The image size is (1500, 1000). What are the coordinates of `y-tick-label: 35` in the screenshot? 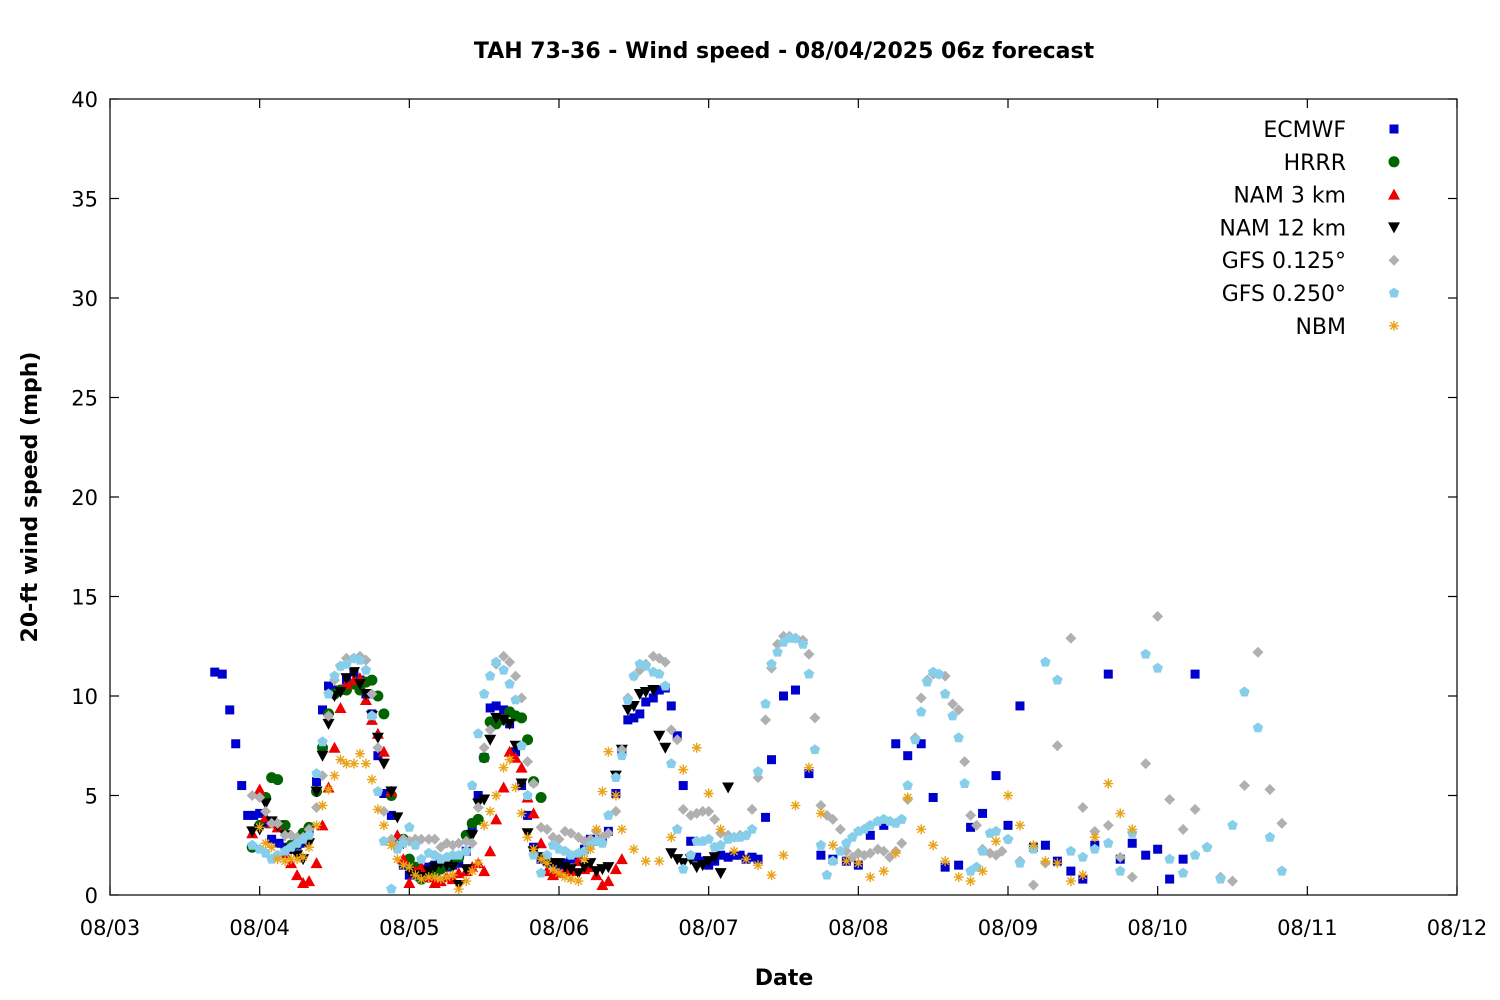 It's located at (84, 200).